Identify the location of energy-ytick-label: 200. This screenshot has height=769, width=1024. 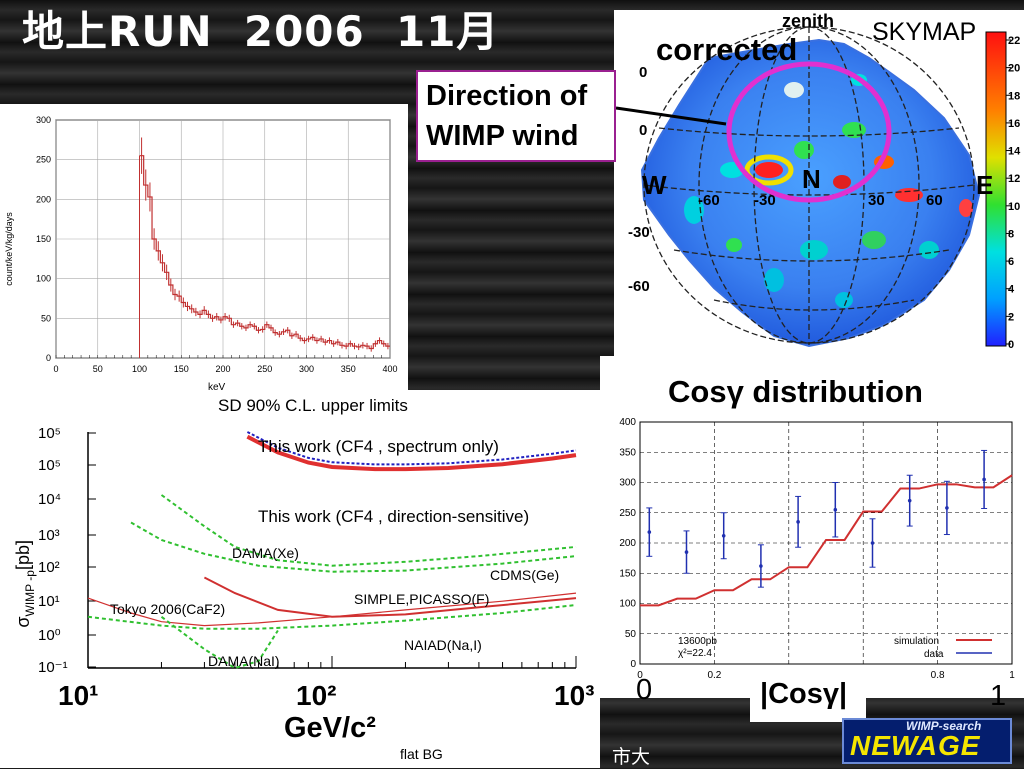
(43, 199).